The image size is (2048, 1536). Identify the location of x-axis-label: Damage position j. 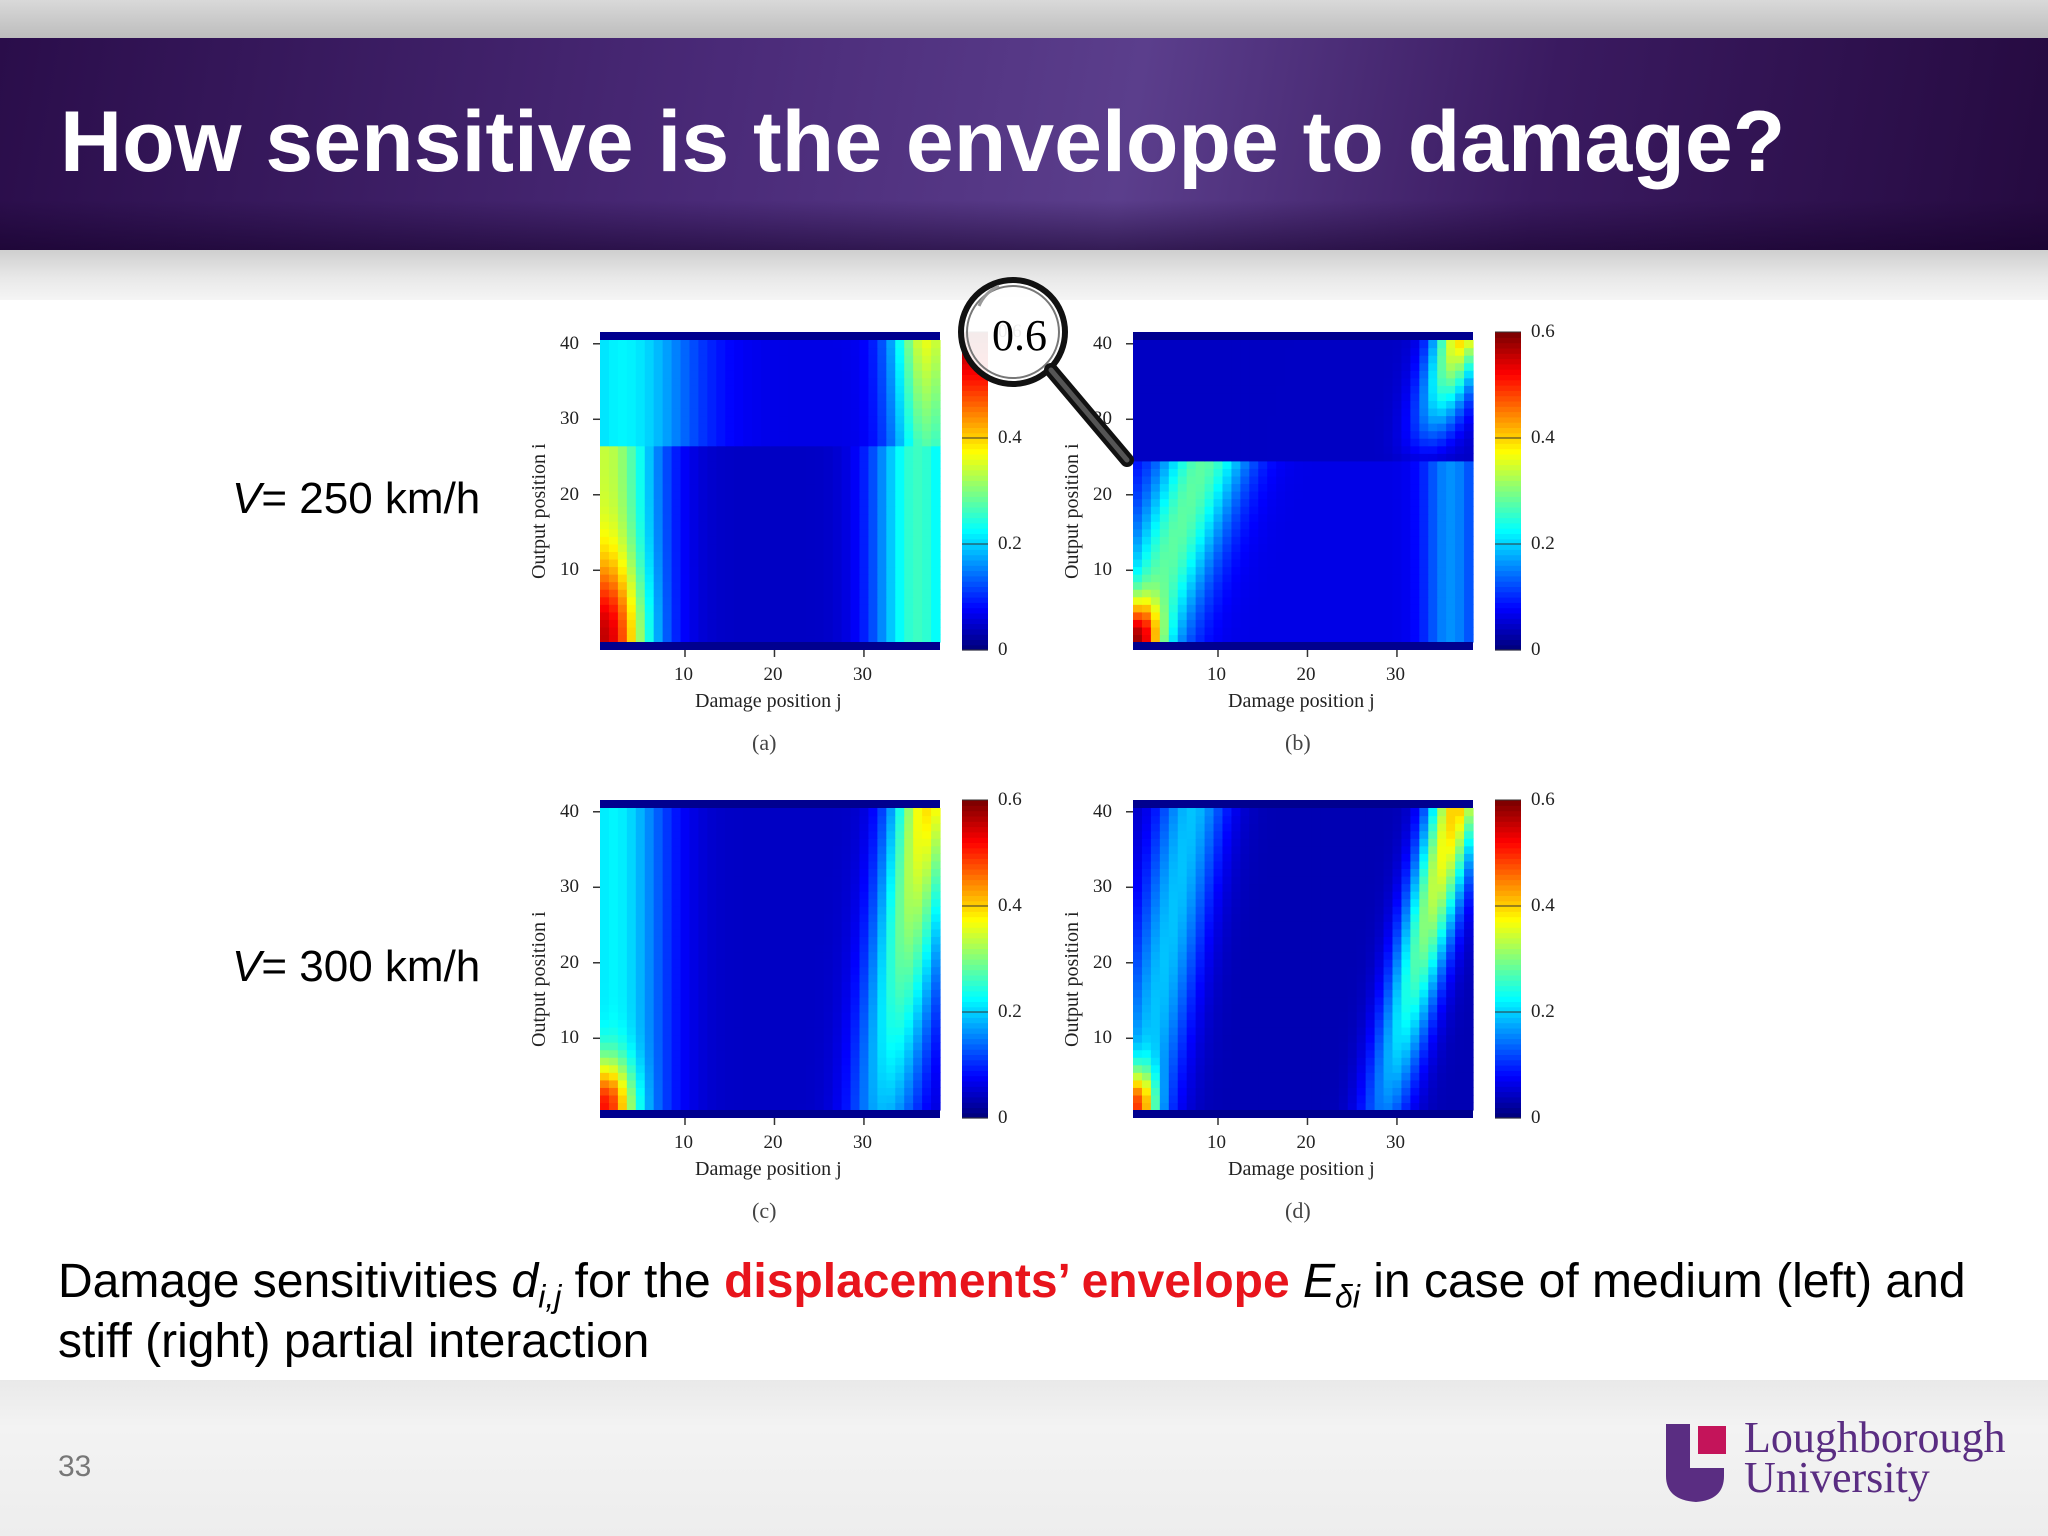
(768, 1169).